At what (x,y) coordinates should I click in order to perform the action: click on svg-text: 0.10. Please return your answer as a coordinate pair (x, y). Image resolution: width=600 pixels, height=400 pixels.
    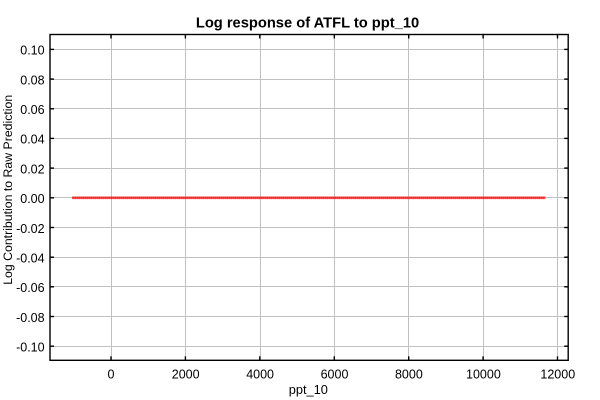
    Looking at the image, I should click on (32, 51).